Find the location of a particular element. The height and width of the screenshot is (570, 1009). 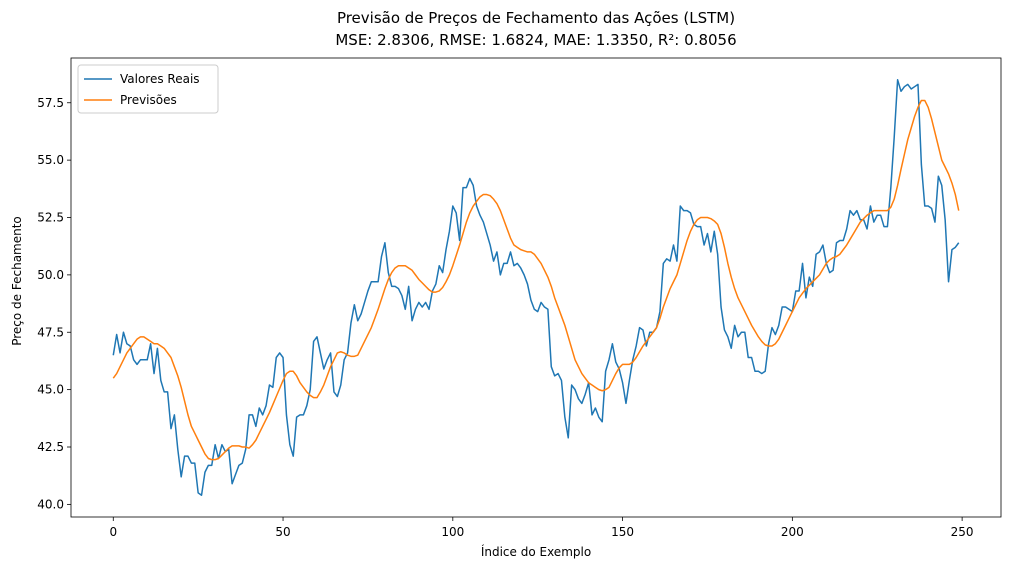

y-tick-label: 40.0 is located at coordinates (50, 504).